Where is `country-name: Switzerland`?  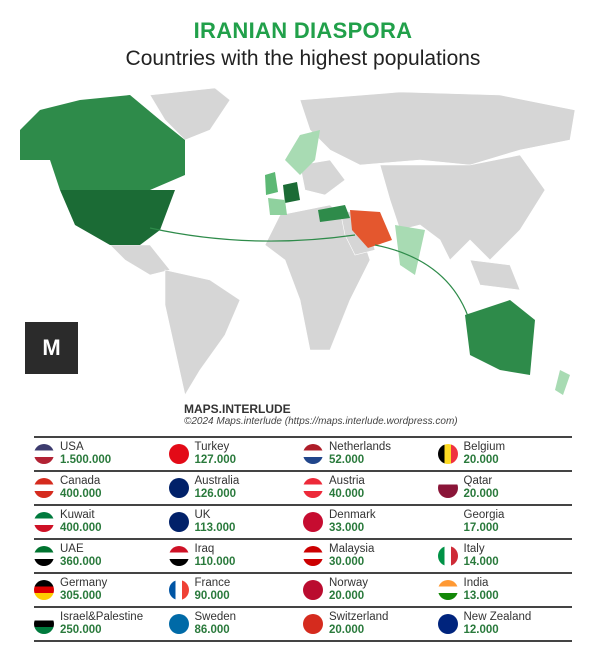
country-name: Switzerland is located at coordinates (359, 617).